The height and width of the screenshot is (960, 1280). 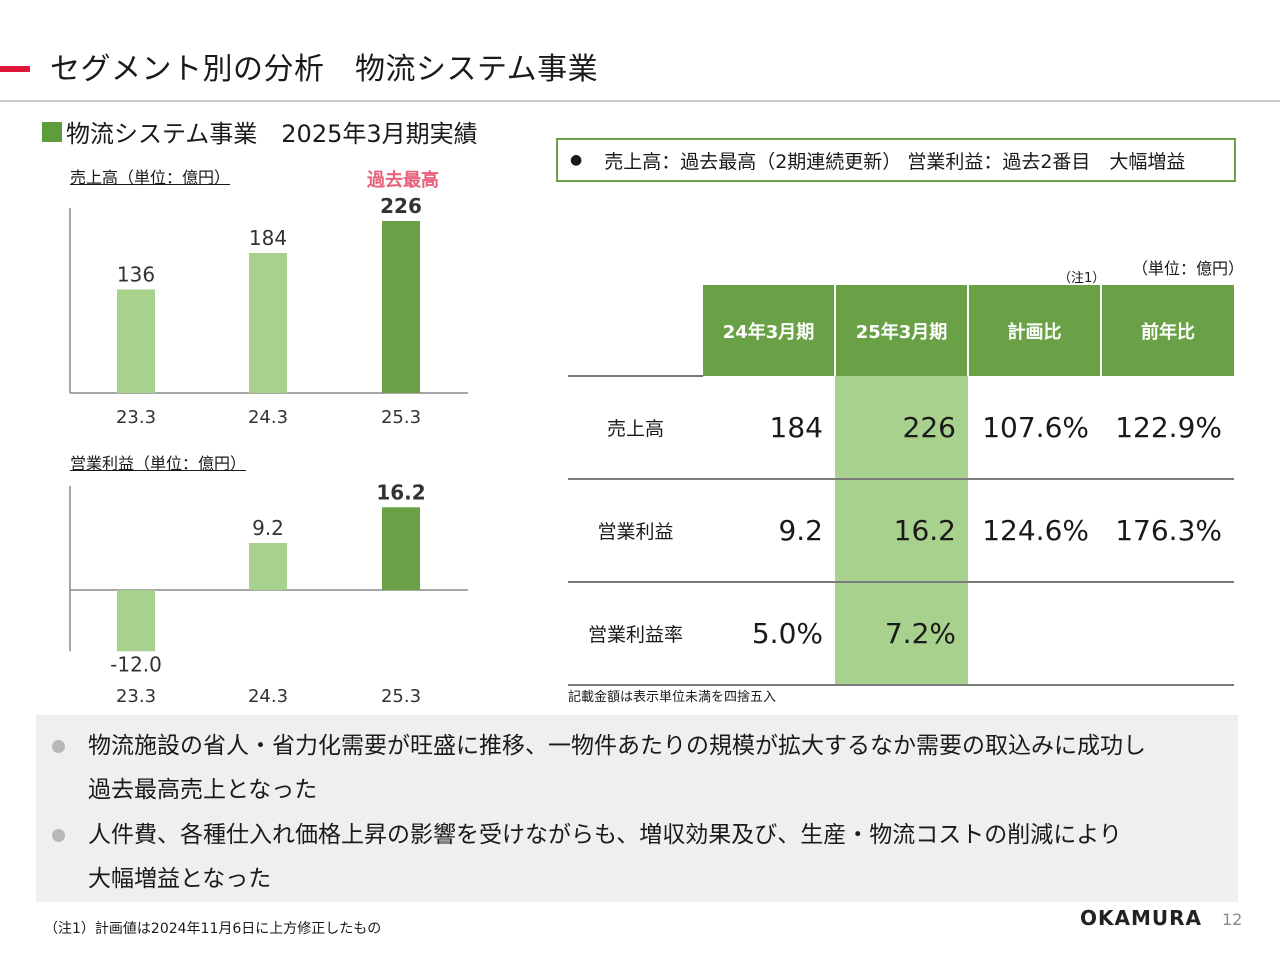 What do you see at coordinates (401, 206) in the screenshot?
I see `bar-value-label: 226` at bounding box center [401, 206].